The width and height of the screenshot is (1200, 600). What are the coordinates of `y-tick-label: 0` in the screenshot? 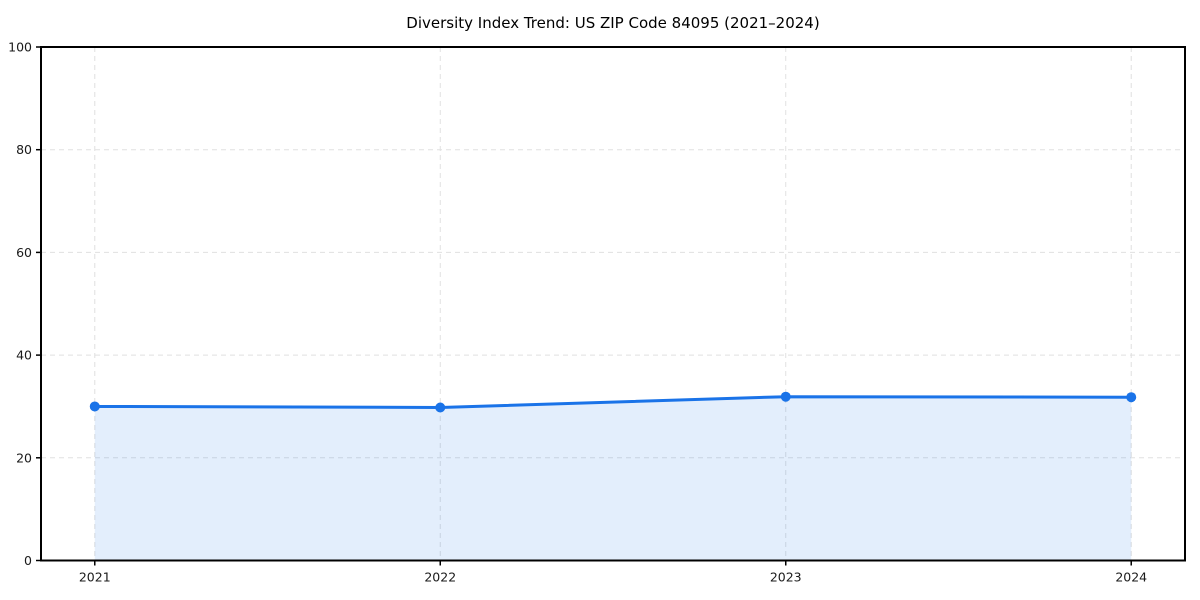 It's located at (28, 560).